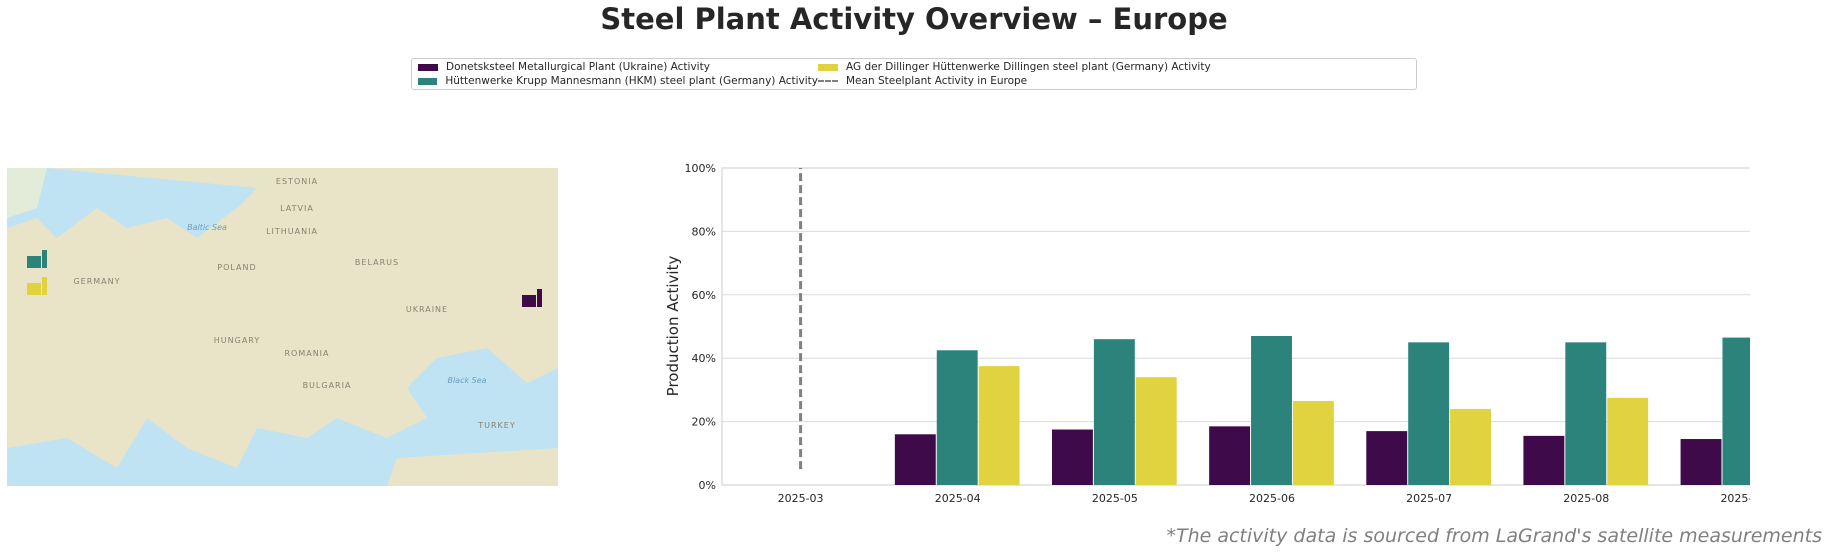  What do you see at coordinates (297, 181) in the screenshot?
I see `map-label: ESTONIA` at bounding box center [297, 181].